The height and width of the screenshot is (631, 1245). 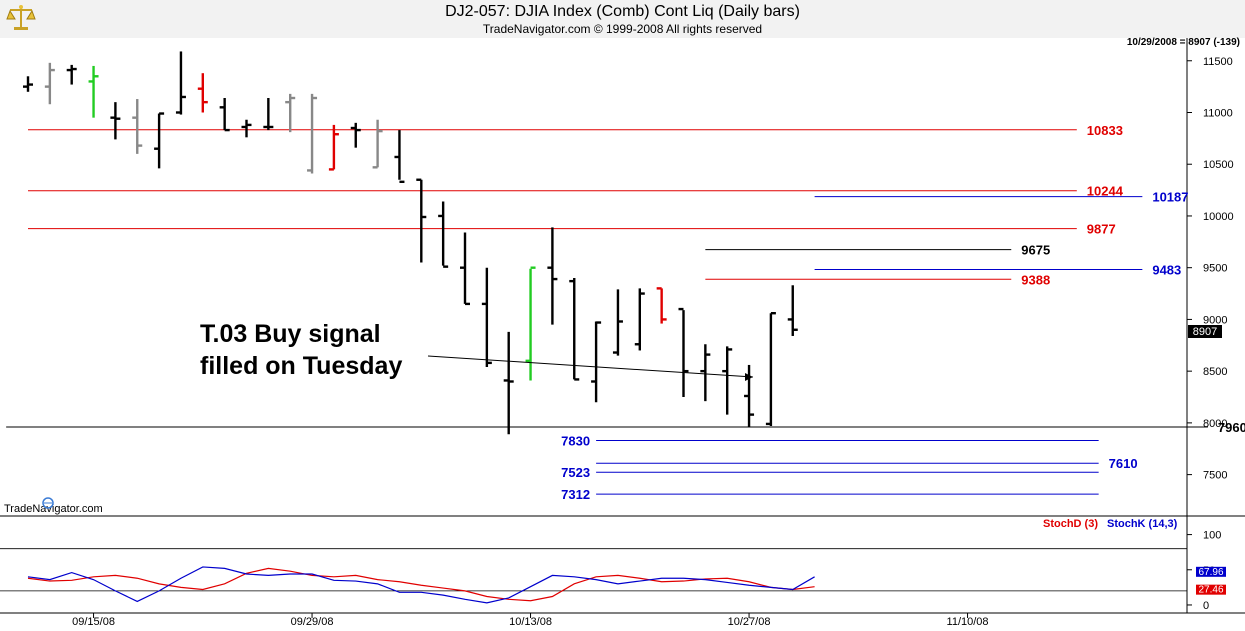 What do you see at coordinates (575, 494) in the screenshot?
I see `level-label: 7312` at bounding box center [575, 494].